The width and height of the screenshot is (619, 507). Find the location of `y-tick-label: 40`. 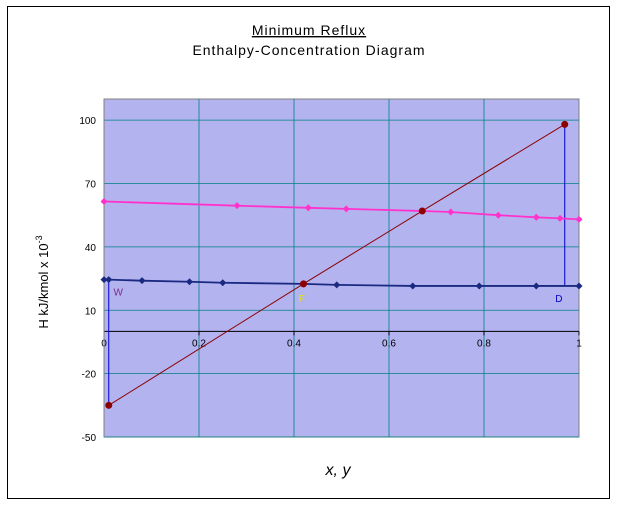

y-tick-label: 40 is located at coordinates (91, 248).